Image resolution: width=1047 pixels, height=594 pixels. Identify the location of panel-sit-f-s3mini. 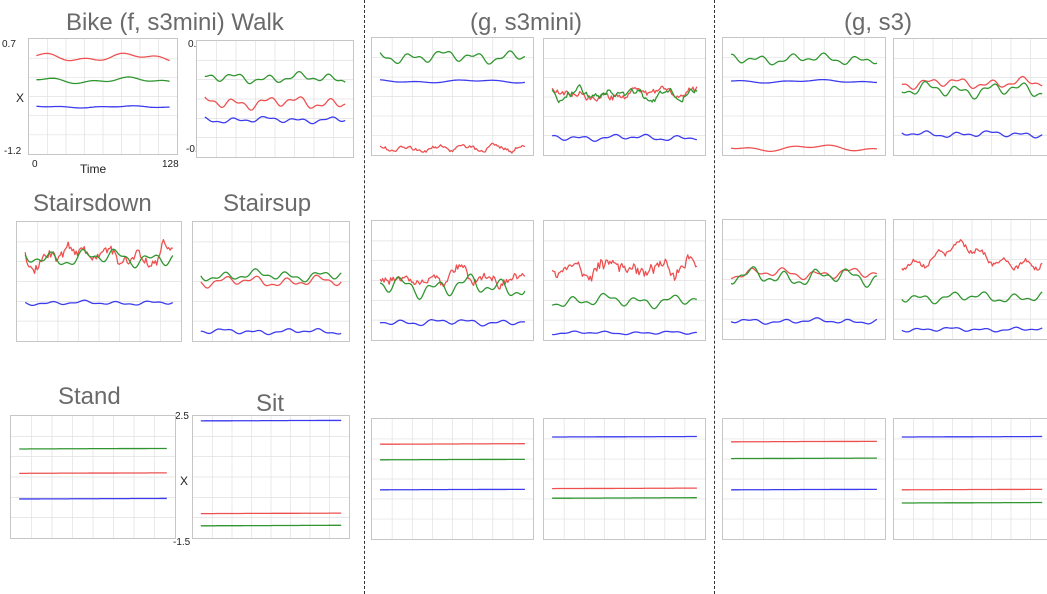
(271, 477).